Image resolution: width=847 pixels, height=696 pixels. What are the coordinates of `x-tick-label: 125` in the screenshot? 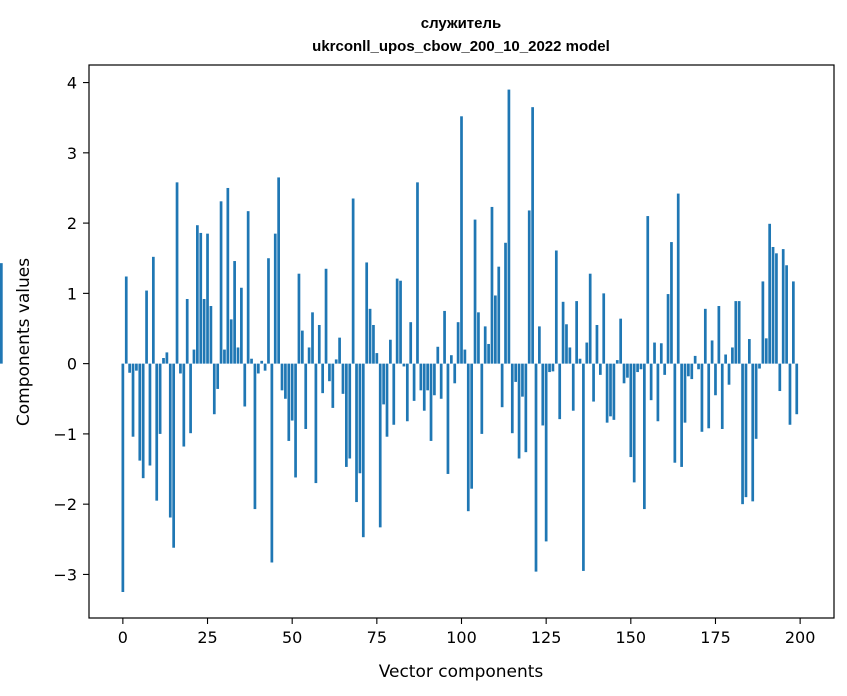 It's located at (546, 637).